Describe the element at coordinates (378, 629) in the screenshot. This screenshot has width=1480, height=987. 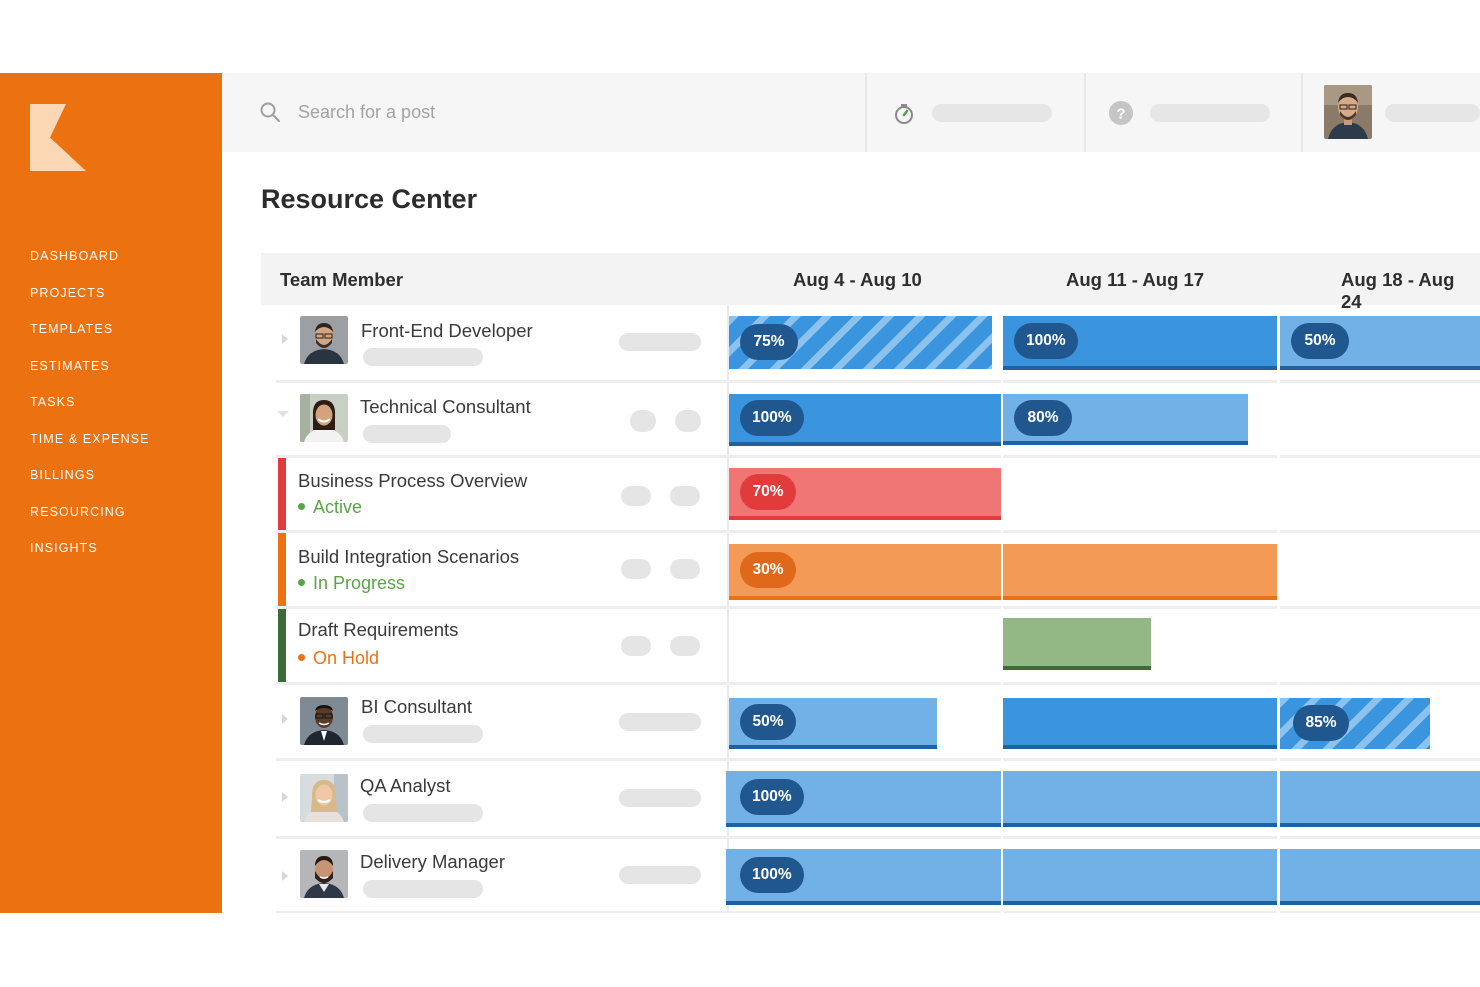
I see `task-name: Draft Requirements` at that location.